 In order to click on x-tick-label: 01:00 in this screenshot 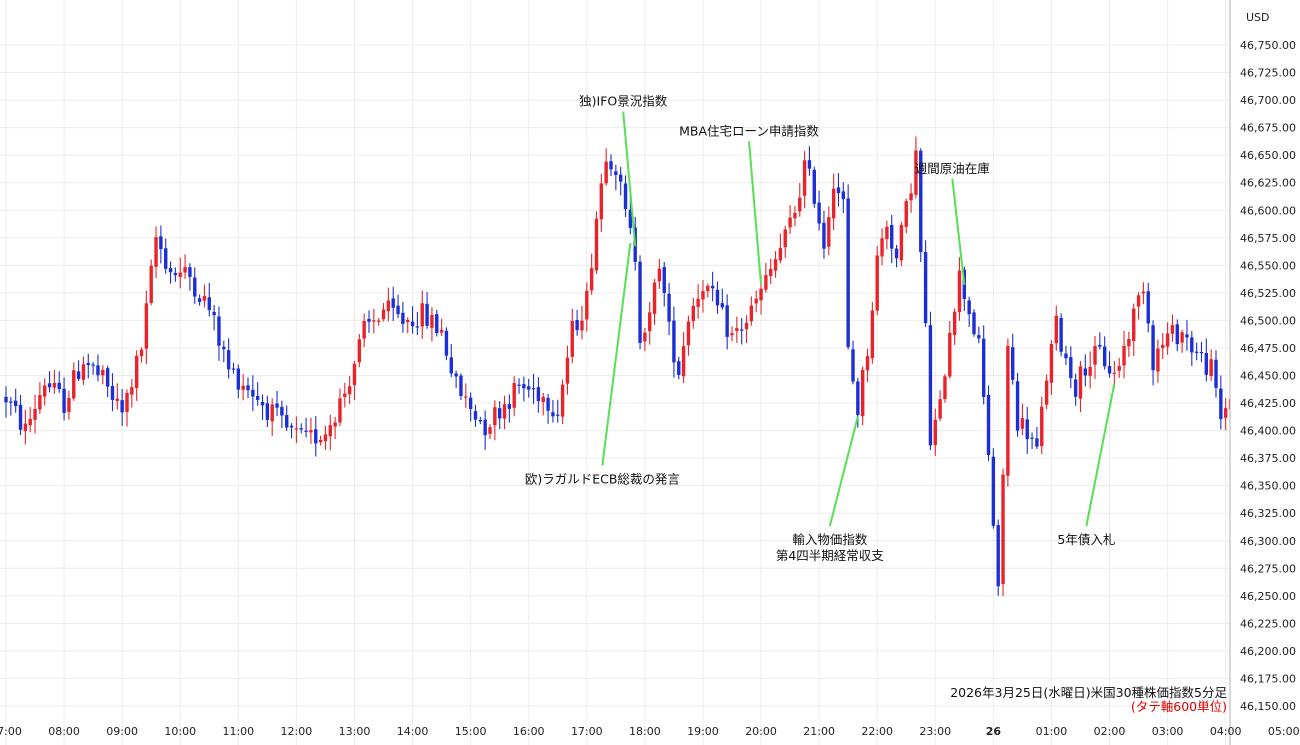, I will do `click(1052, 731)`.